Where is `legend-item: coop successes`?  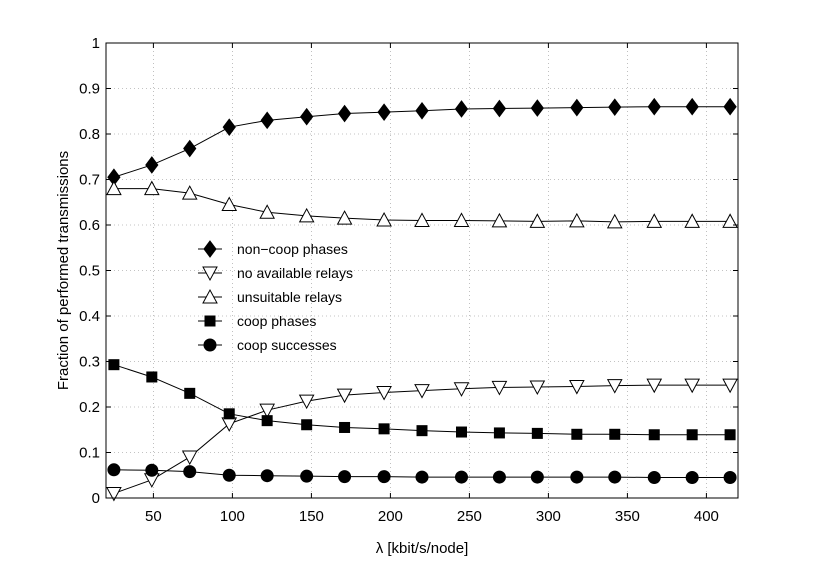 legend-item: coop successes is located at coordinates (267, 345).